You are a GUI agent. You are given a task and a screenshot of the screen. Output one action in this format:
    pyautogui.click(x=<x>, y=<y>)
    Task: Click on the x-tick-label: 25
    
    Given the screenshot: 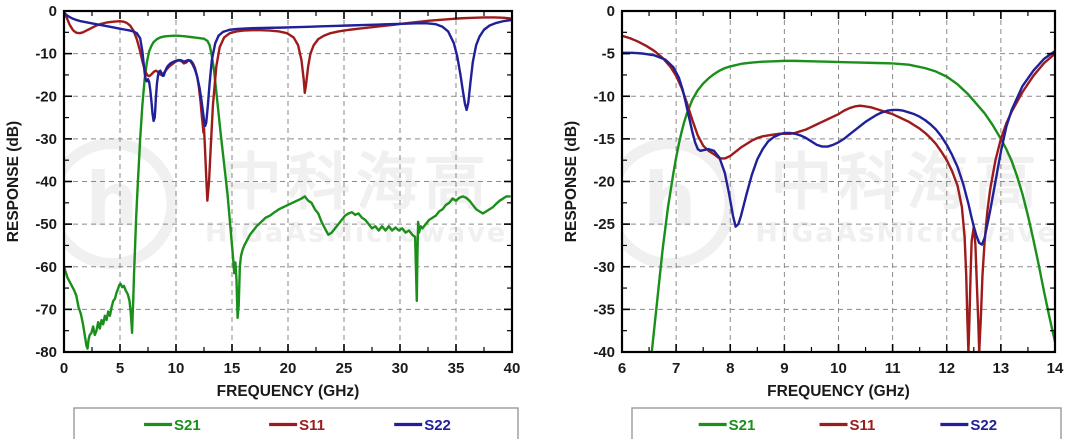 What is the action you would take?
    pyautogui.click(x=344, y=368)
    